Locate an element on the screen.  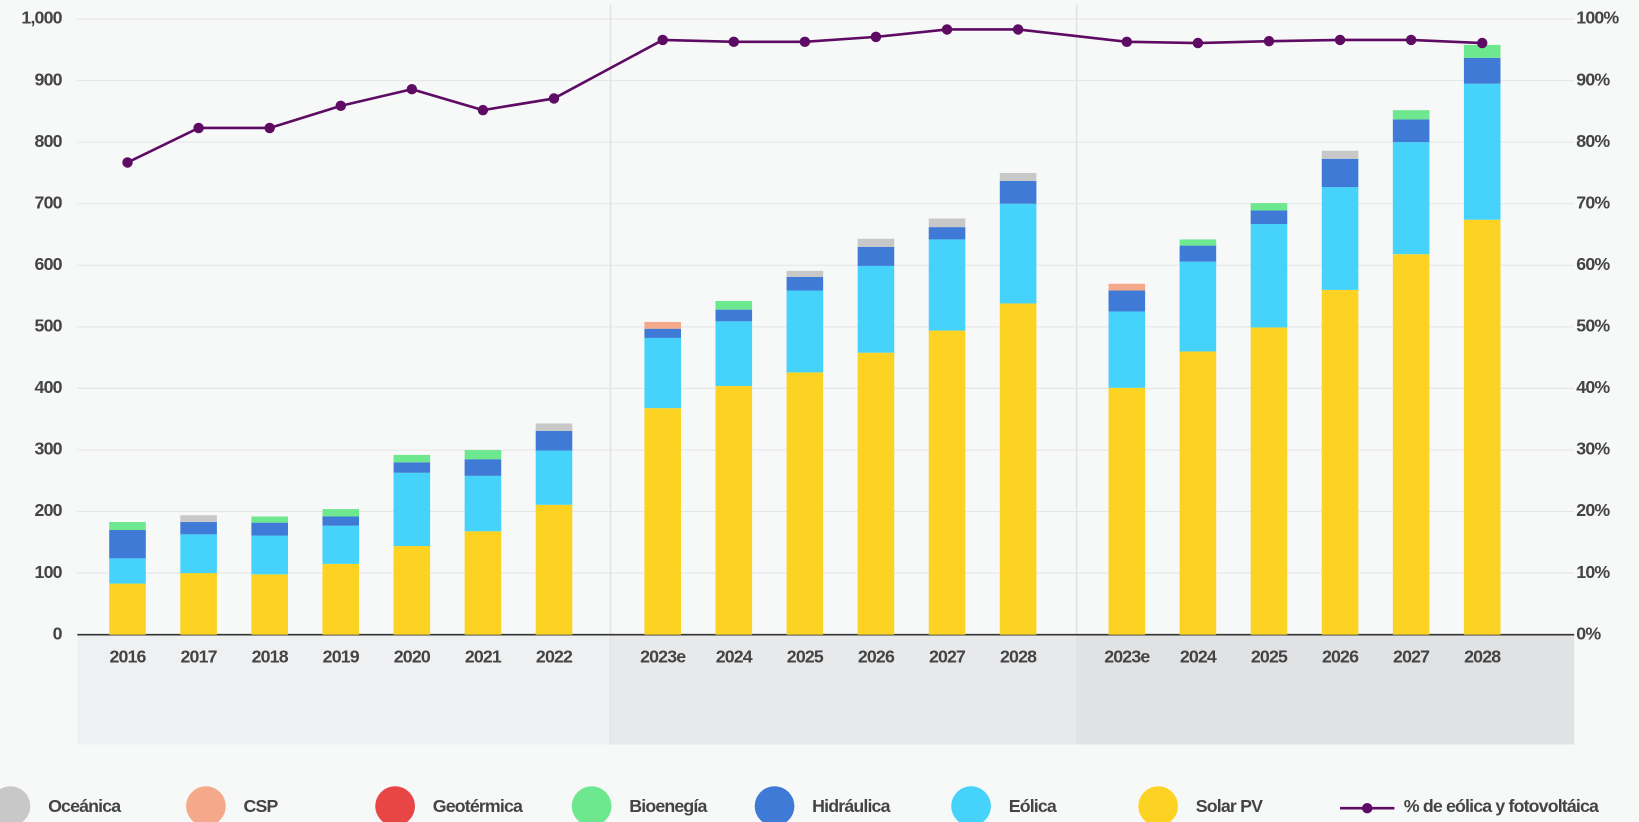
y2-tick-label: 60% is located at coordinates (1593, 264).